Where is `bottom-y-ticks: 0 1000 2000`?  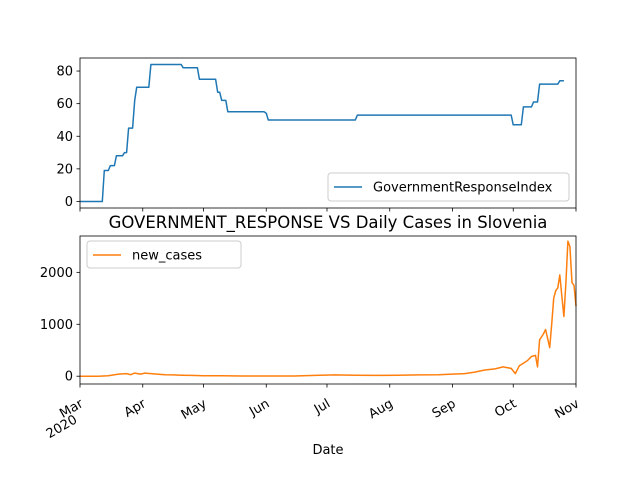
bottom-y-ticks: 0 1000 2000 is located at coordinates (60, 325).